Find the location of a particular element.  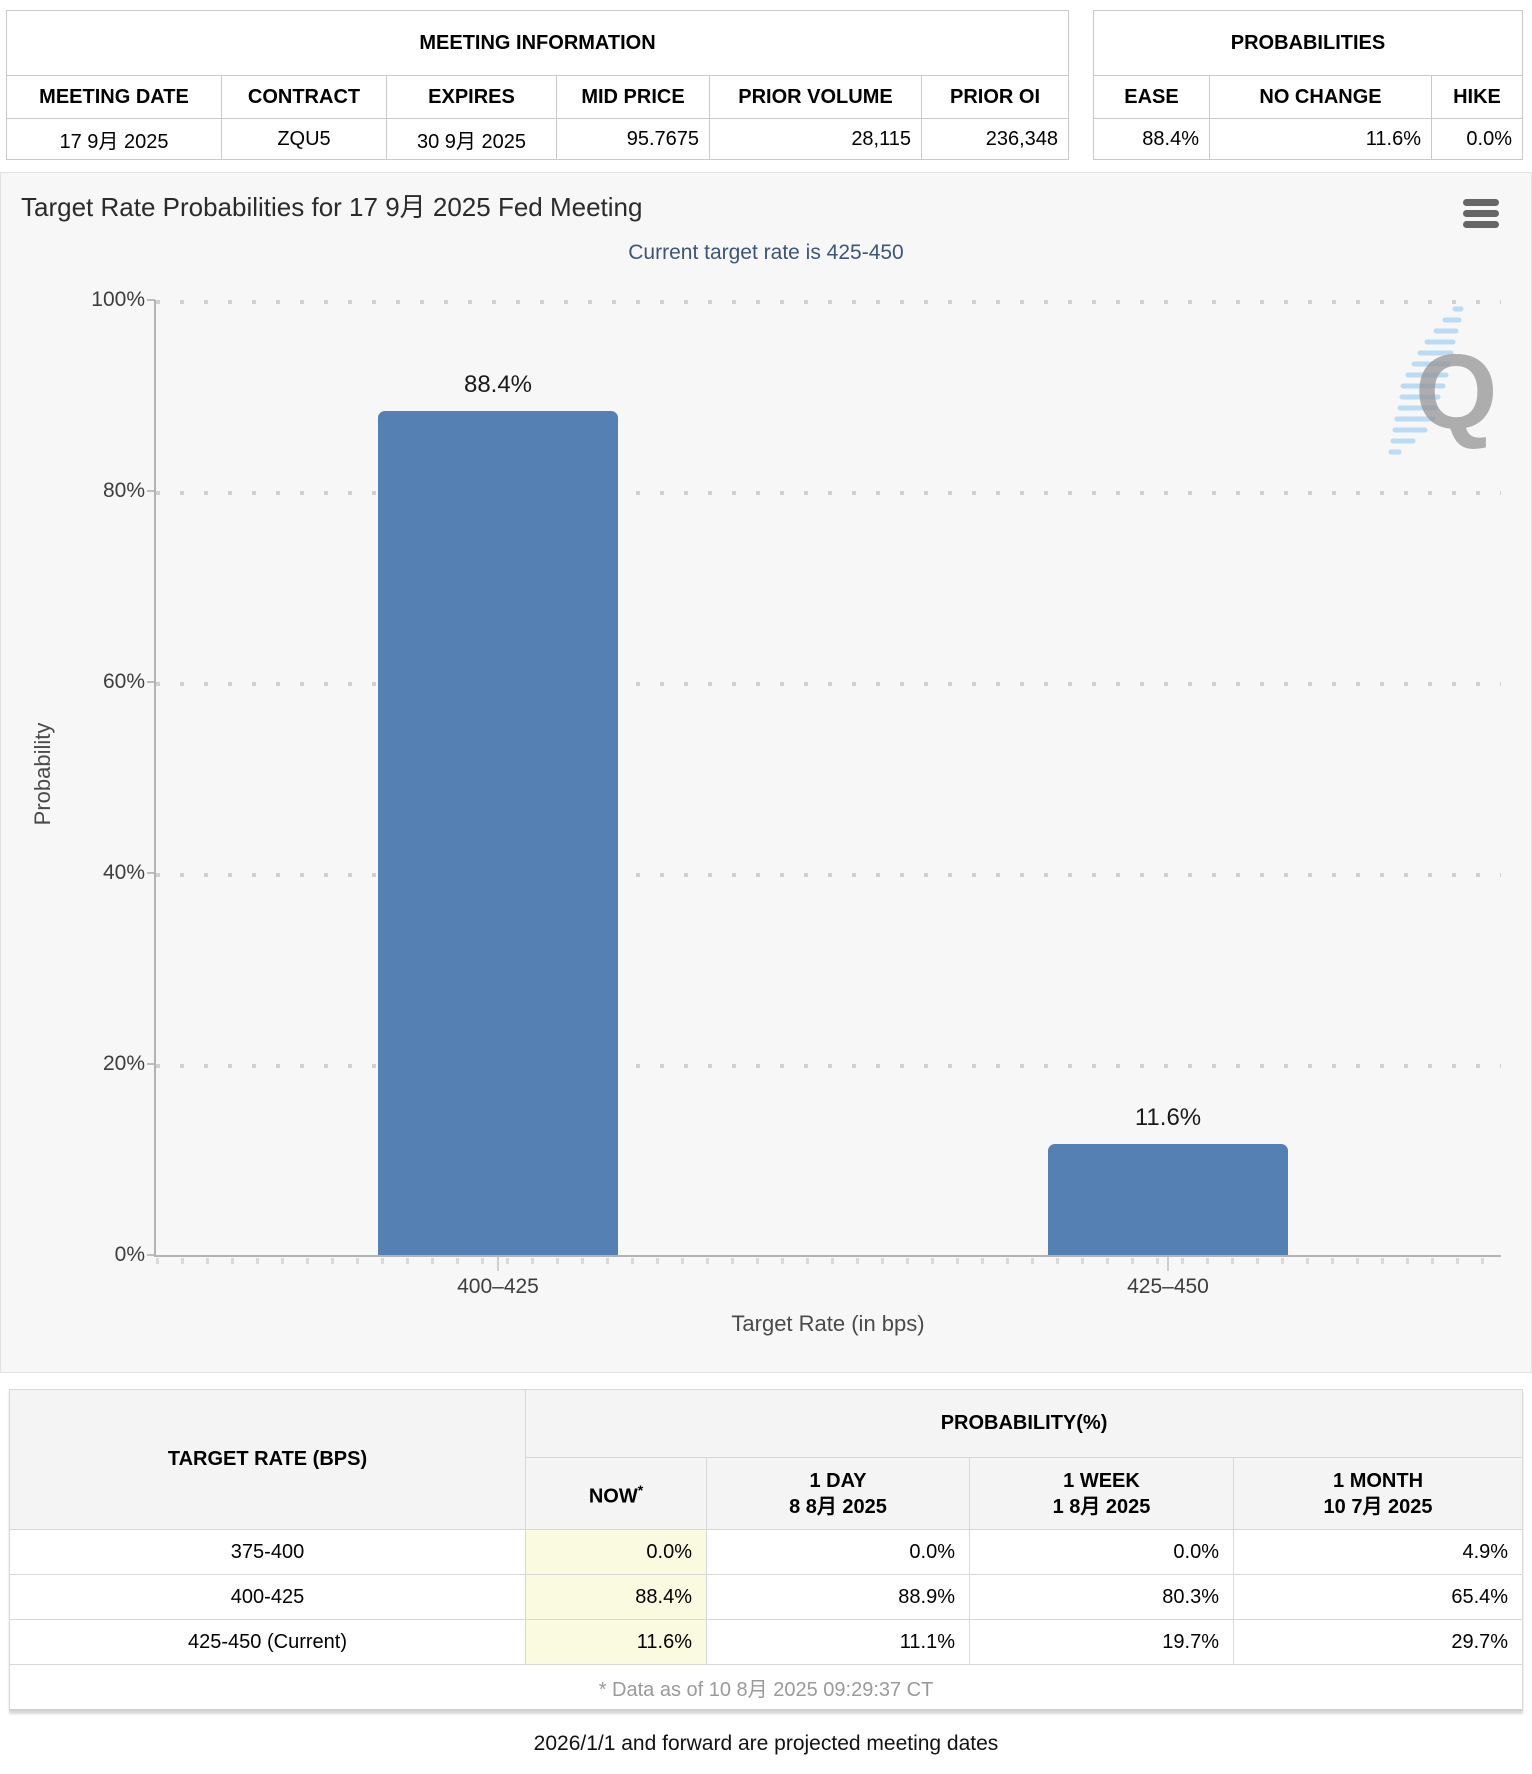

col-ease: EASE is located at coordinates (1151, 97).